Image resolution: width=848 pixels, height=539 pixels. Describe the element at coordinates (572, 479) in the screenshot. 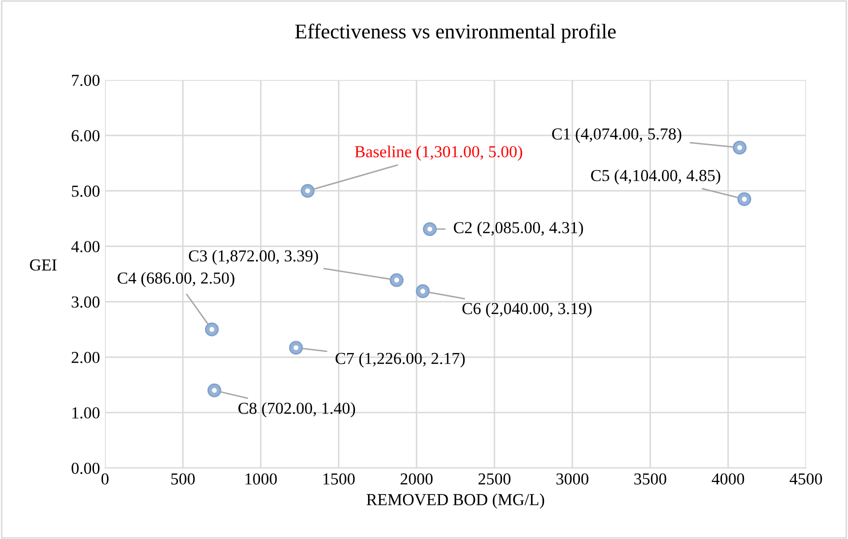

I see `x-tick-label: 3000` at that location.